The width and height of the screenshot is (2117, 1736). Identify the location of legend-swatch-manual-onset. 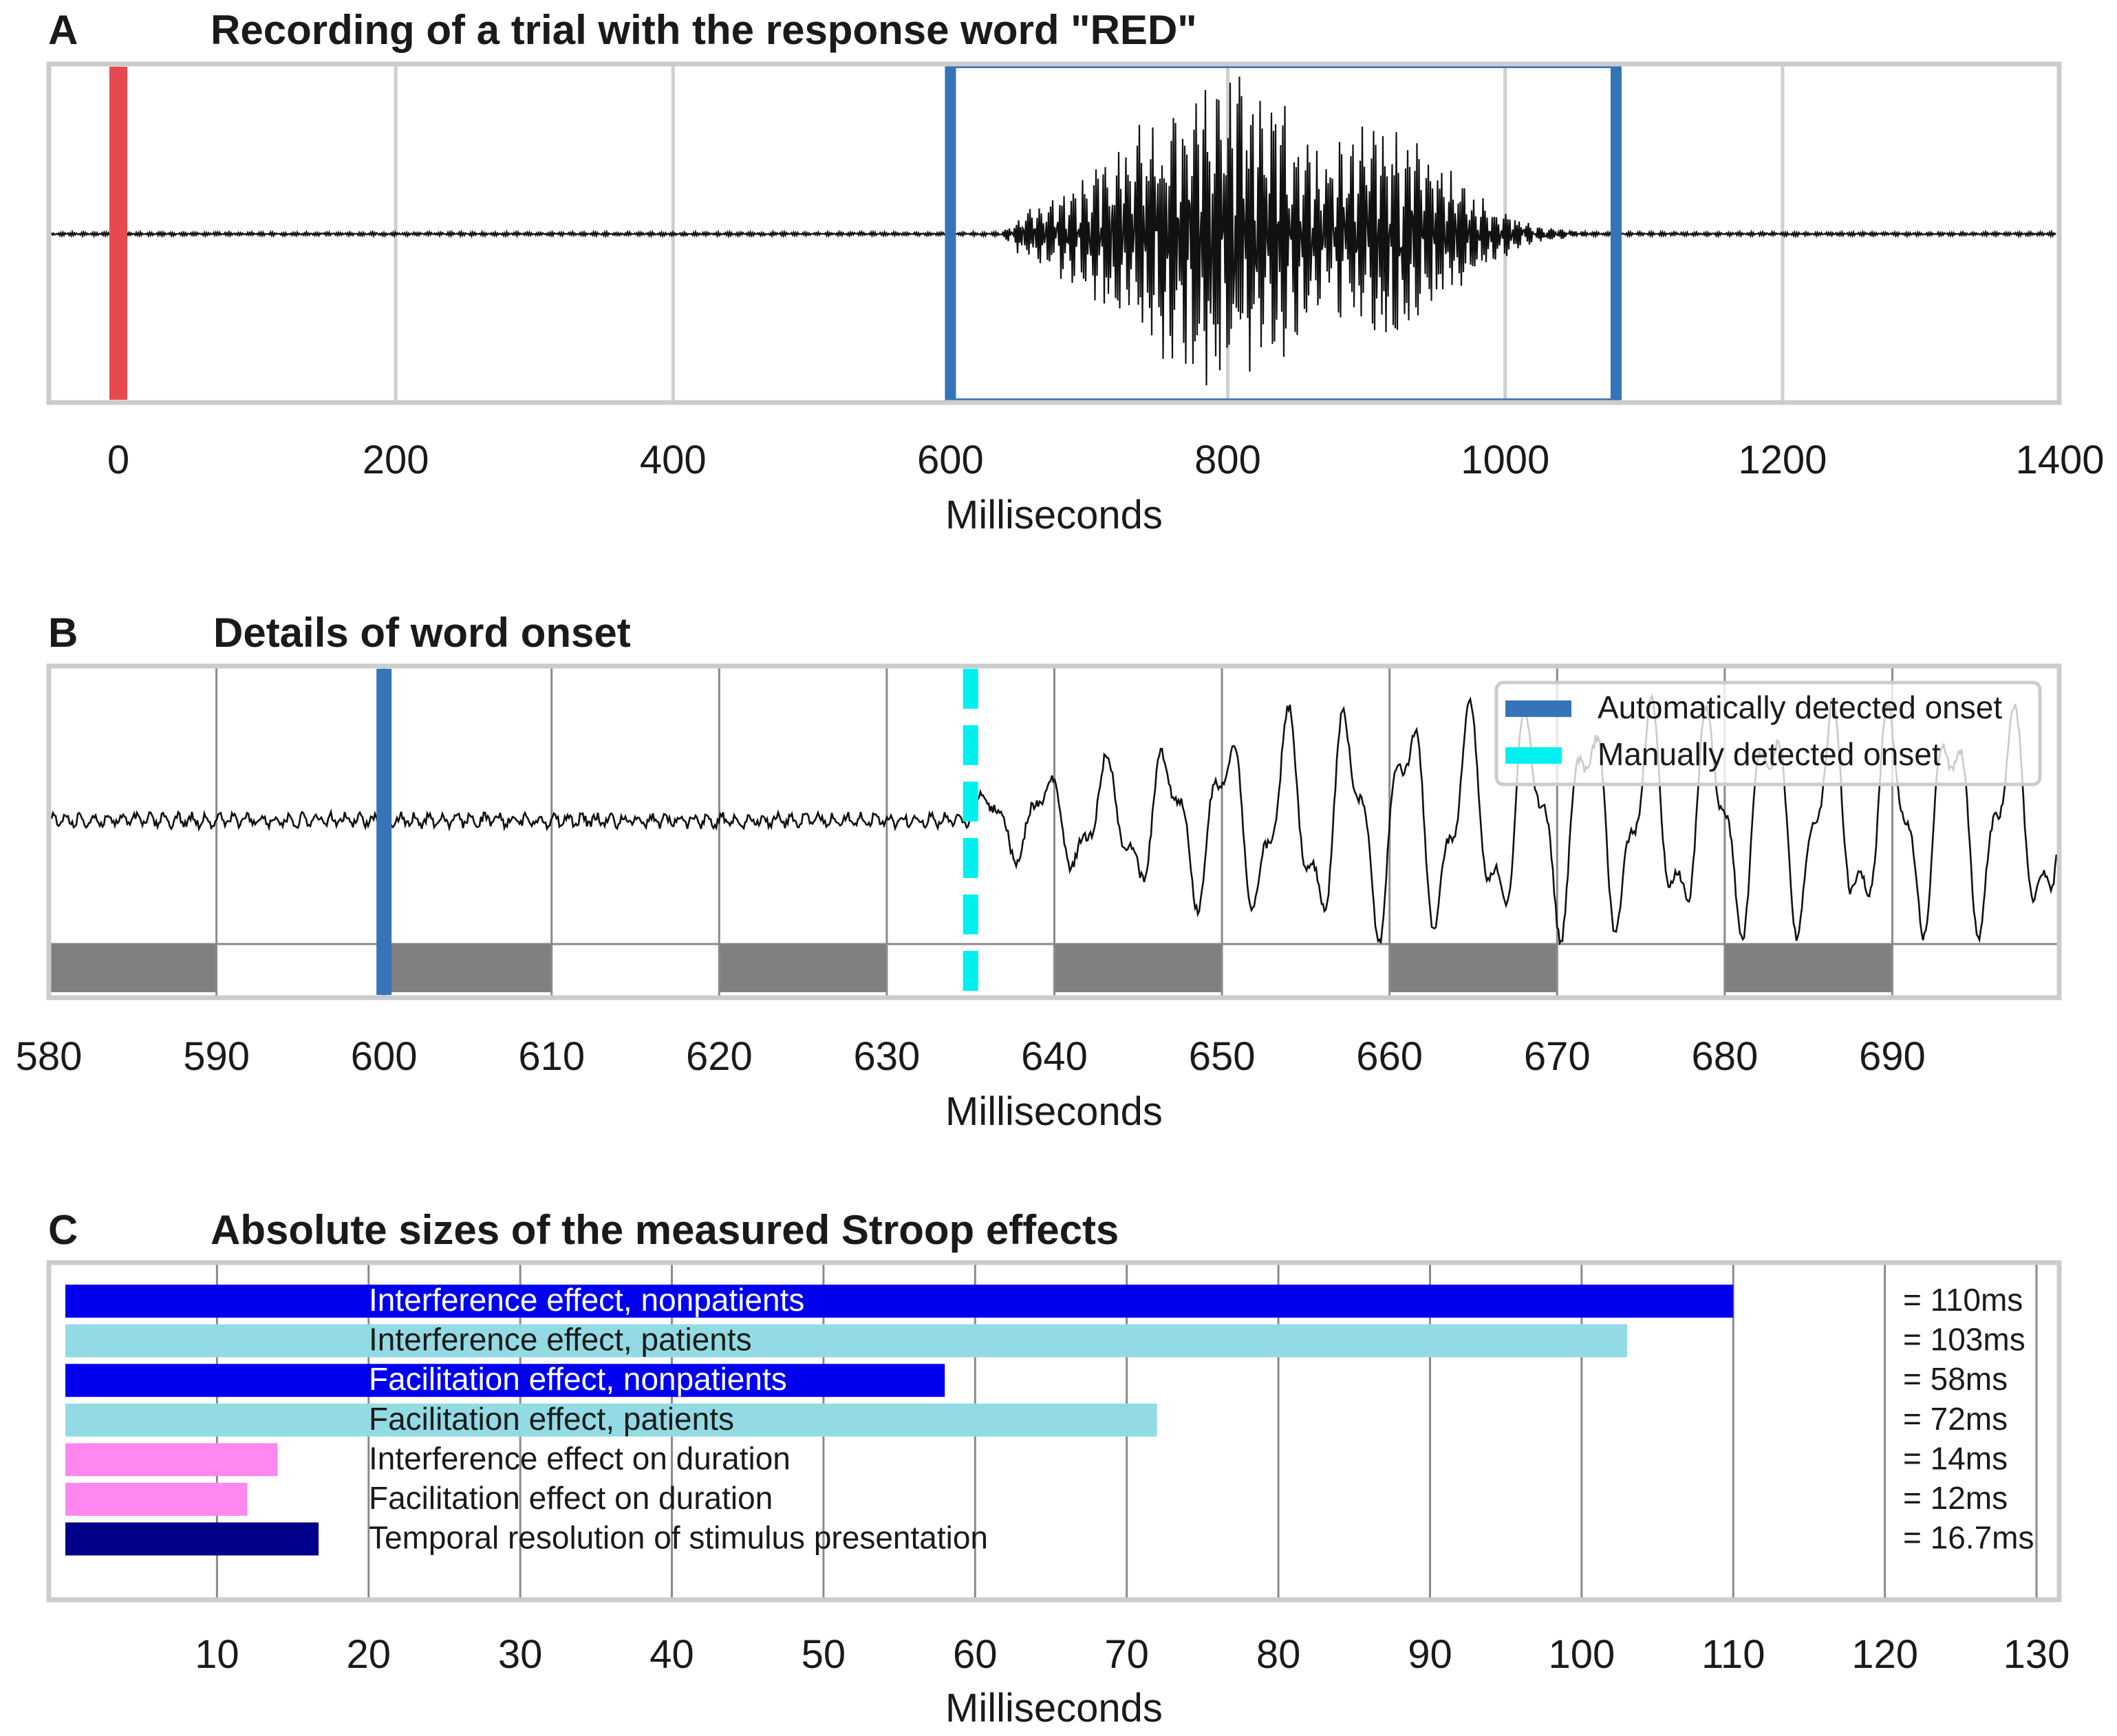
(1534, 755).